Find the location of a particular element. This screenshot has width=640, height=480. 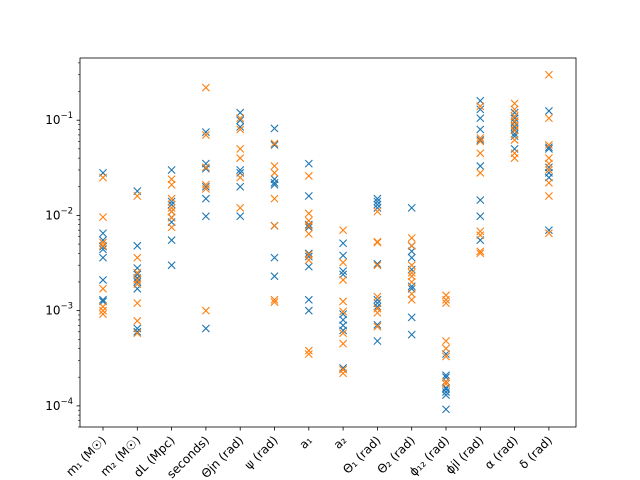

x-tick-label: a₁ is located at coordinates (305, 442).